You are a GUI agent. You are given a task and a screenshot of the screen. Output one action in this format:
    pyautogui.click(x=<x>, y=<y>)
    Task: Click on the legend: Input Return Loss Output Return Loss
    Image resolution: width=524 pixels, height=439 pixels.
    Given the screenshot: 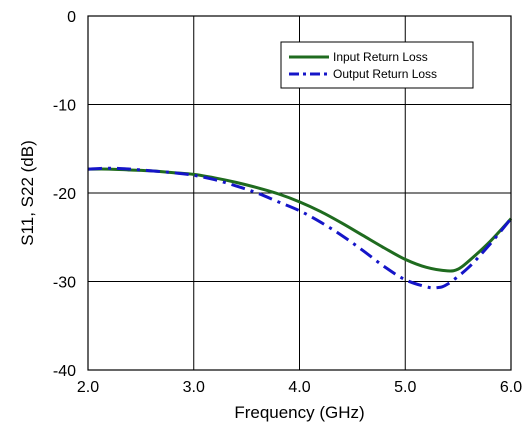 What is the action you would take?
    pyautogui.click(x=377, y=65)
    